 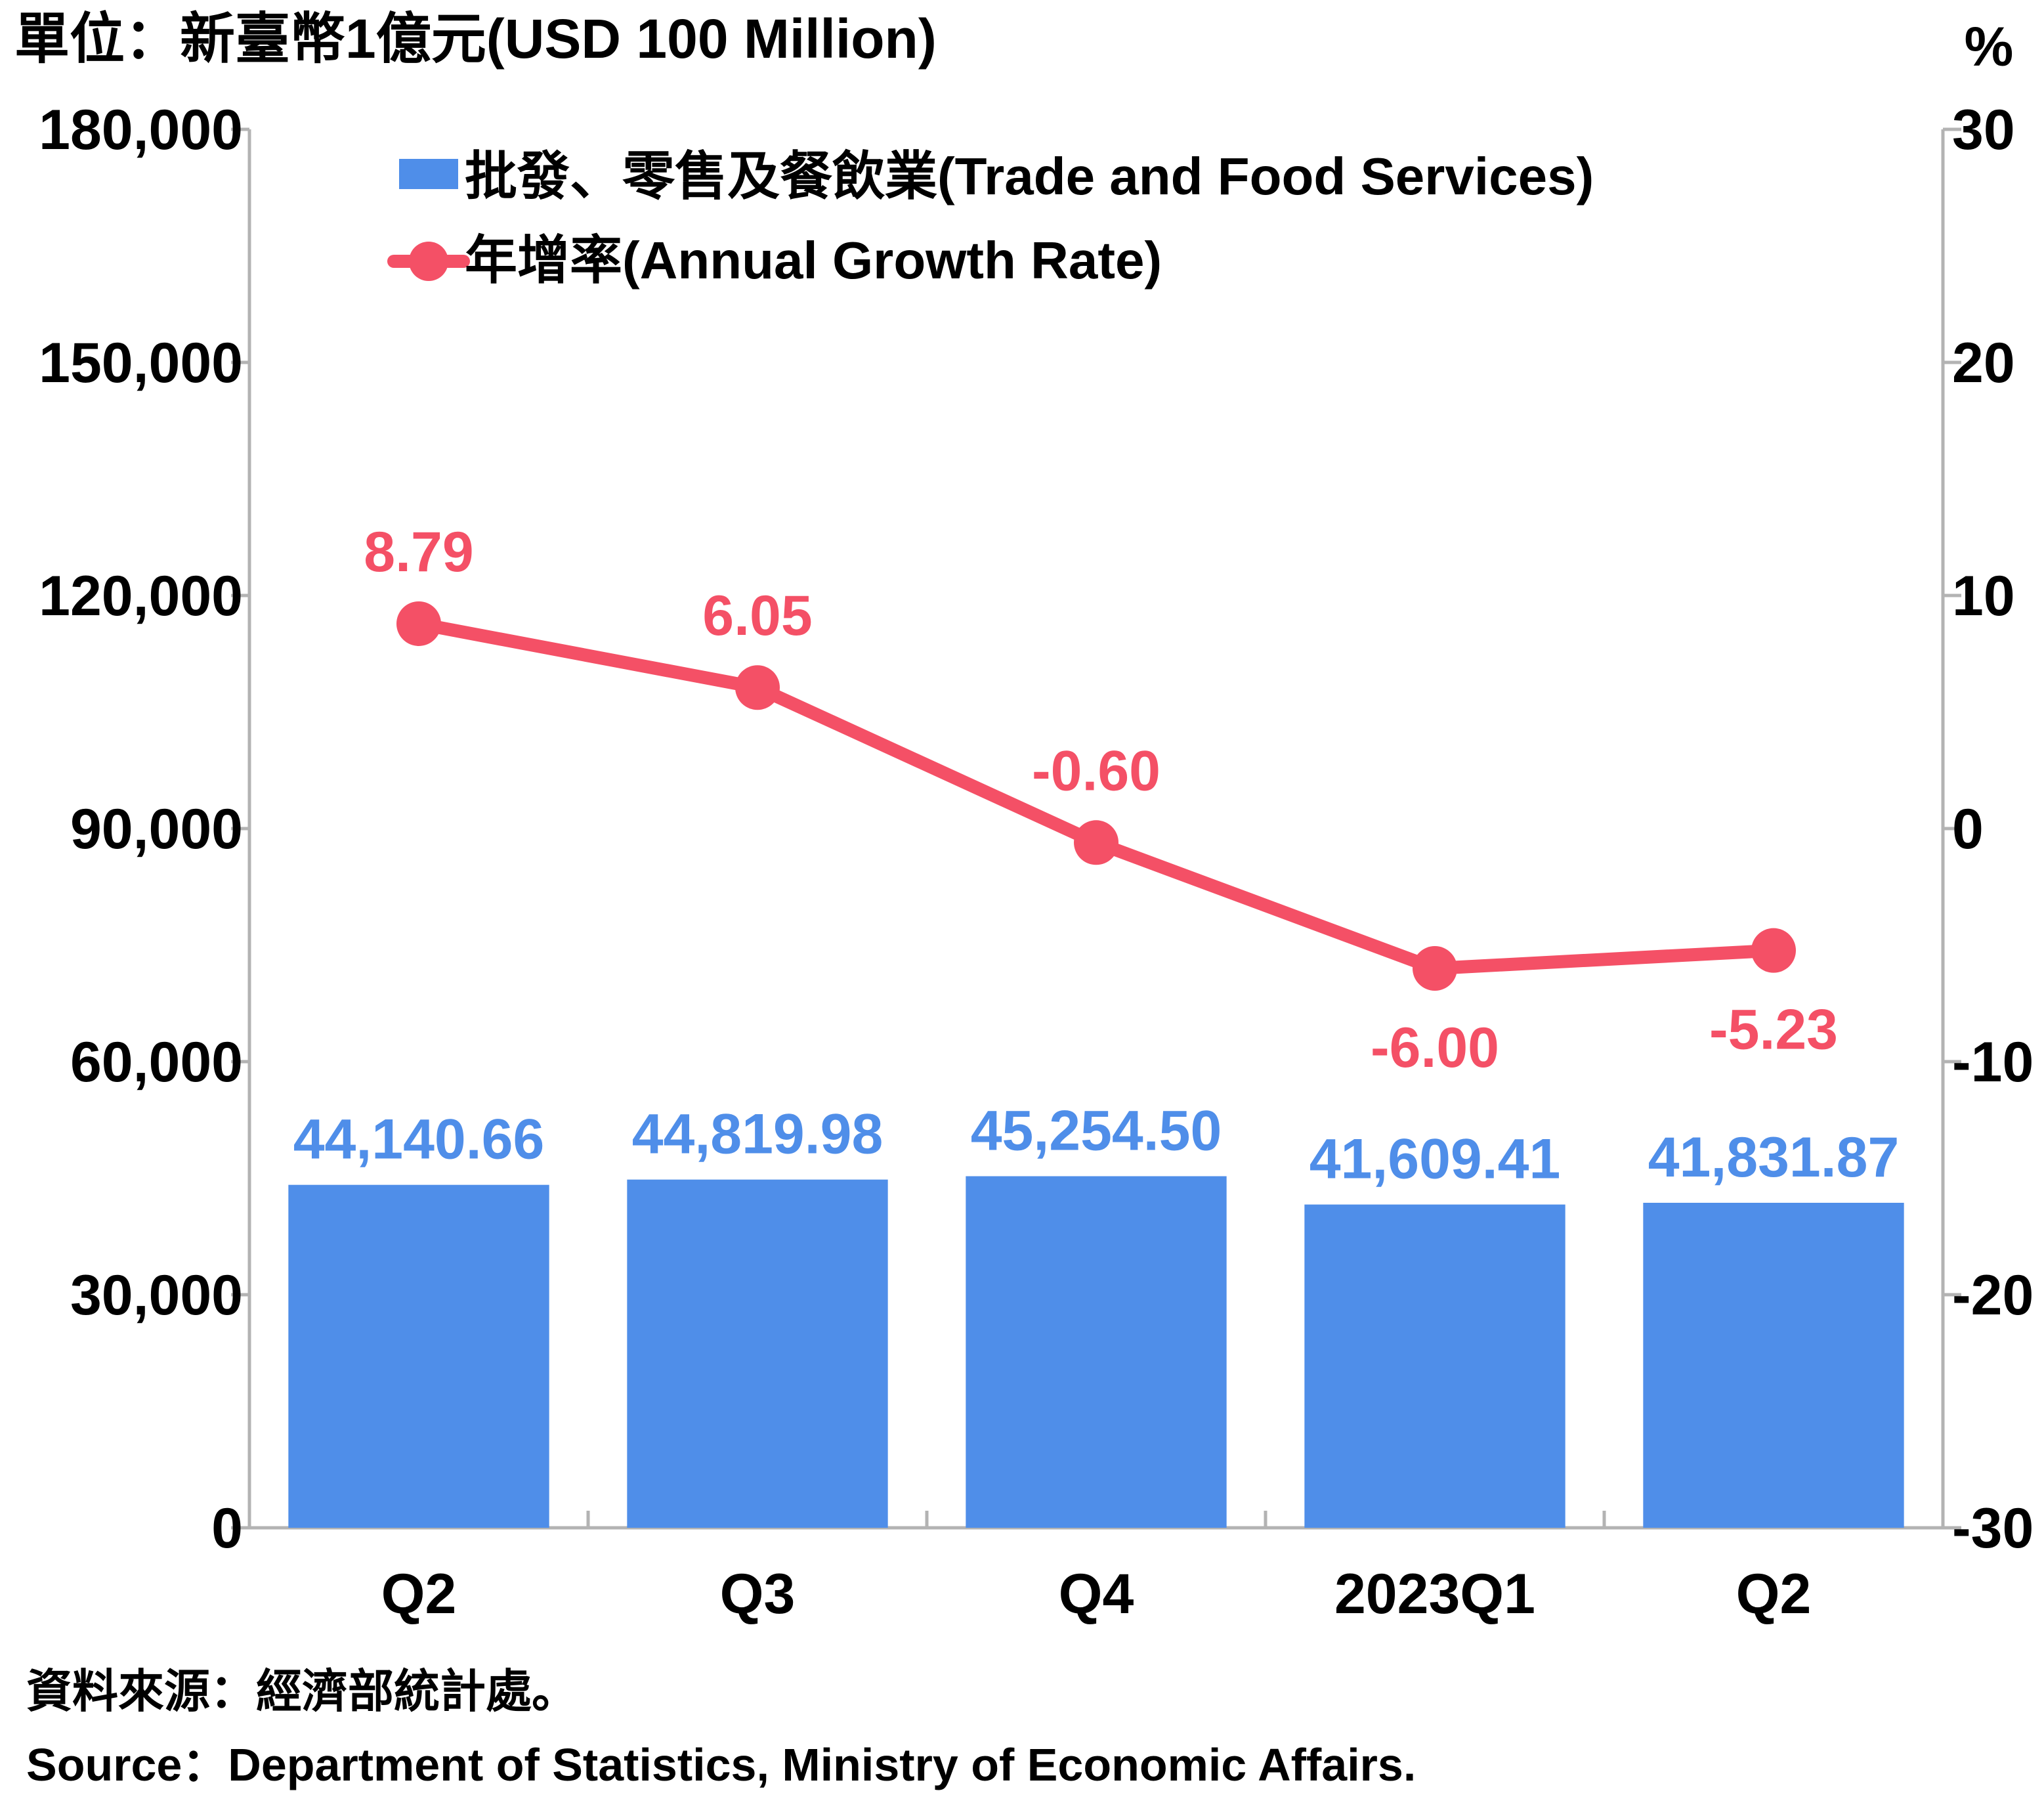 What do you see at coordinates (1096, 770) in the screenshot?
I see `growth-value-label: -0.60` at bounding box center [1096, 770].